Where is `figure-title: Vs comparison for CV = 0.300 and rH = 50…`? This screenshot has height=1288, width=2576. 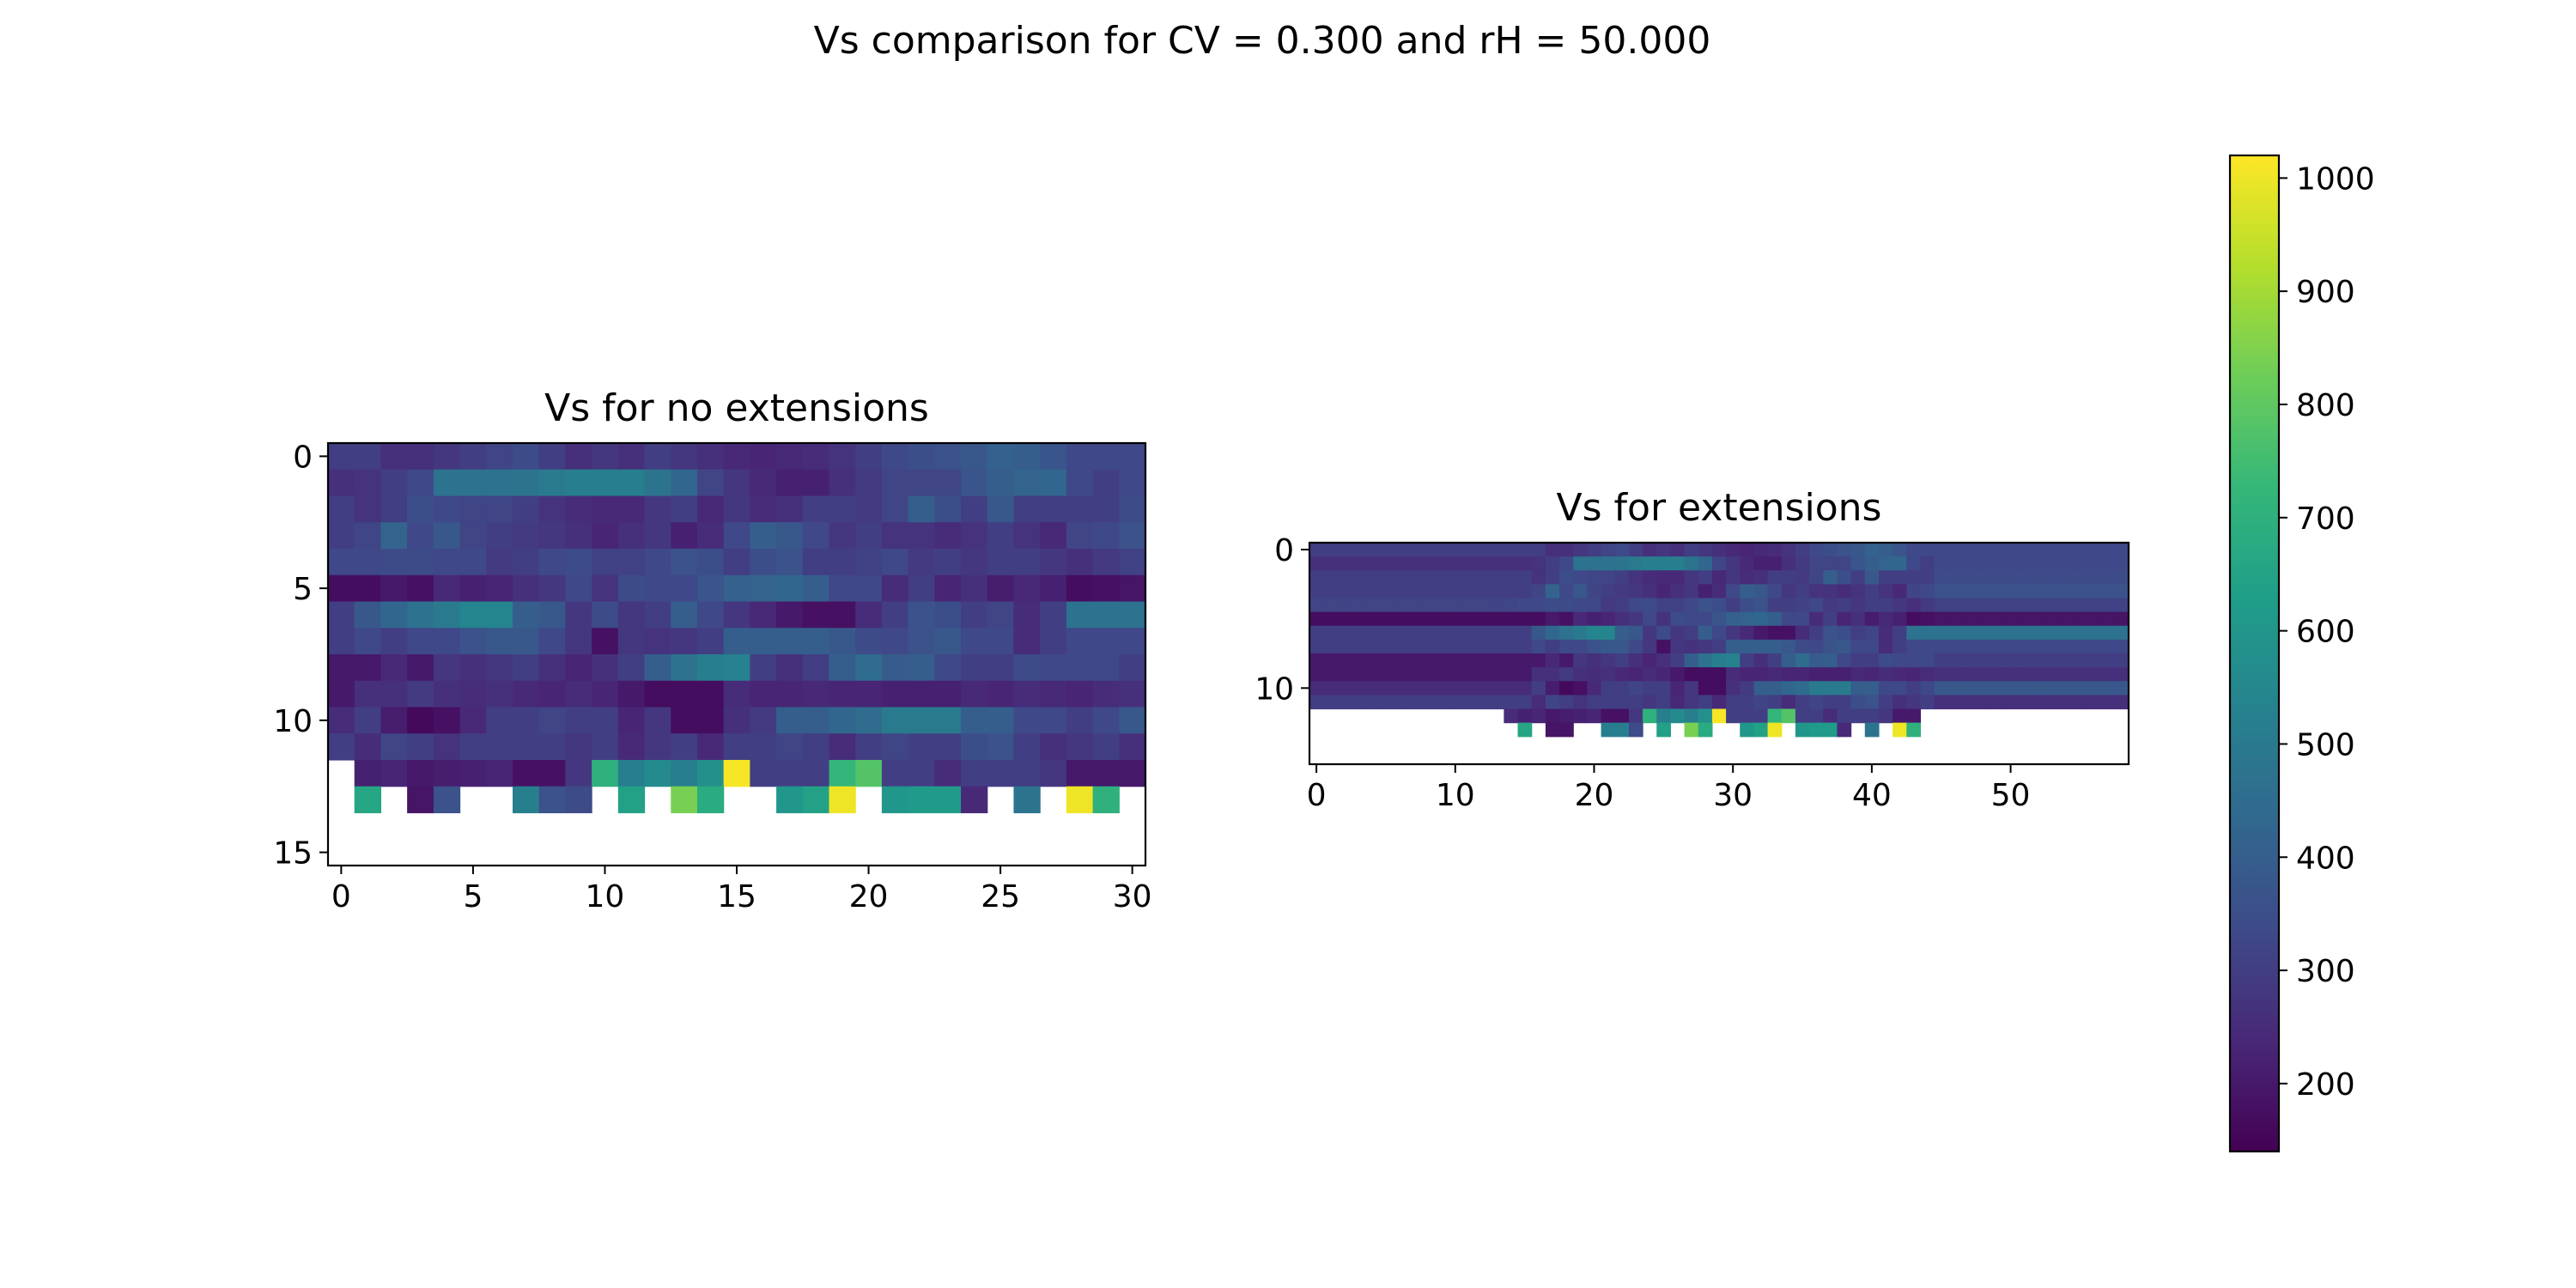 figure-title: Vs comparison for CV = 0.300 and rH = 50… is located at coordinates (1262, 41).